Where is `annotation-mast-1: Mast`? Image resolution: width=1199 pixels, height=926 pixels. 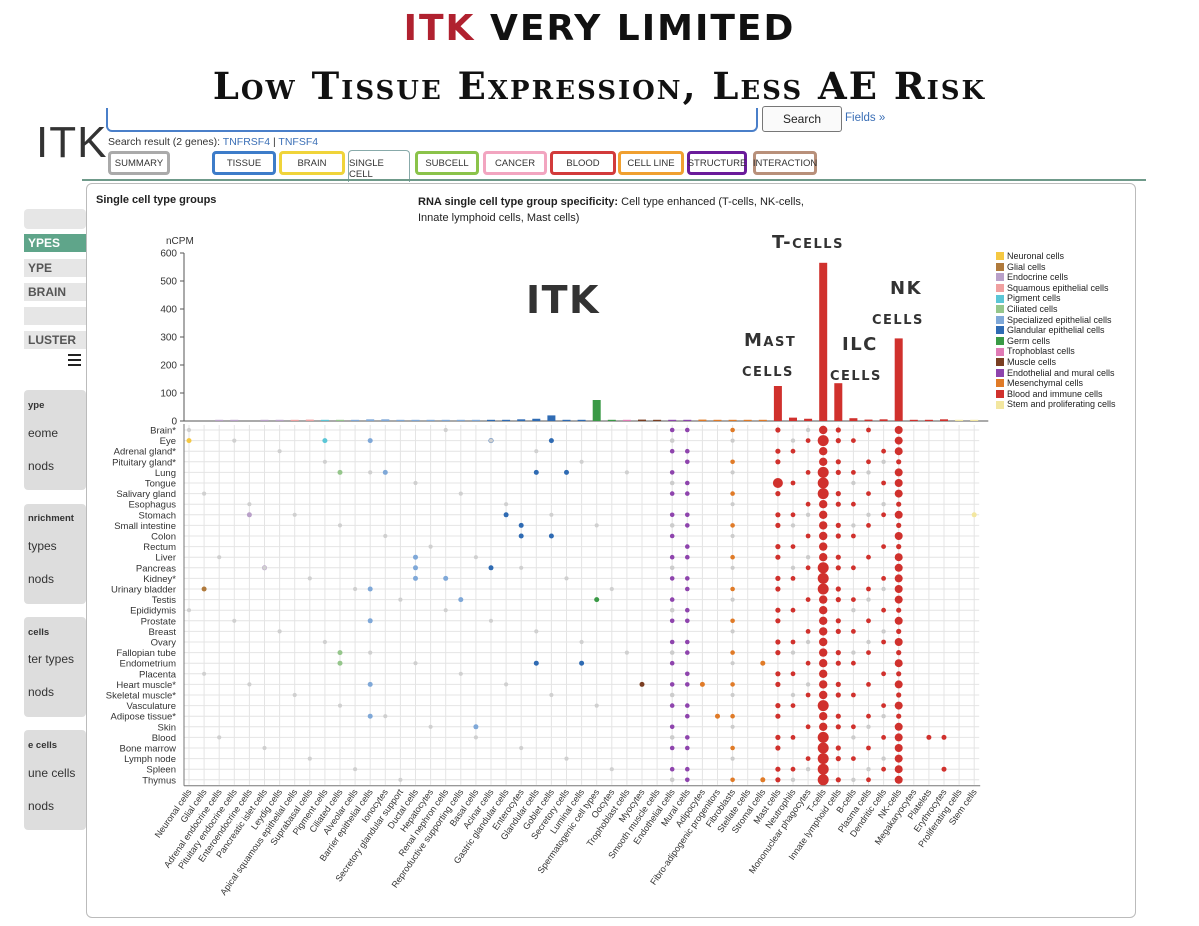
annotation-mast-1: Mast is located at coordinates (770, 340).